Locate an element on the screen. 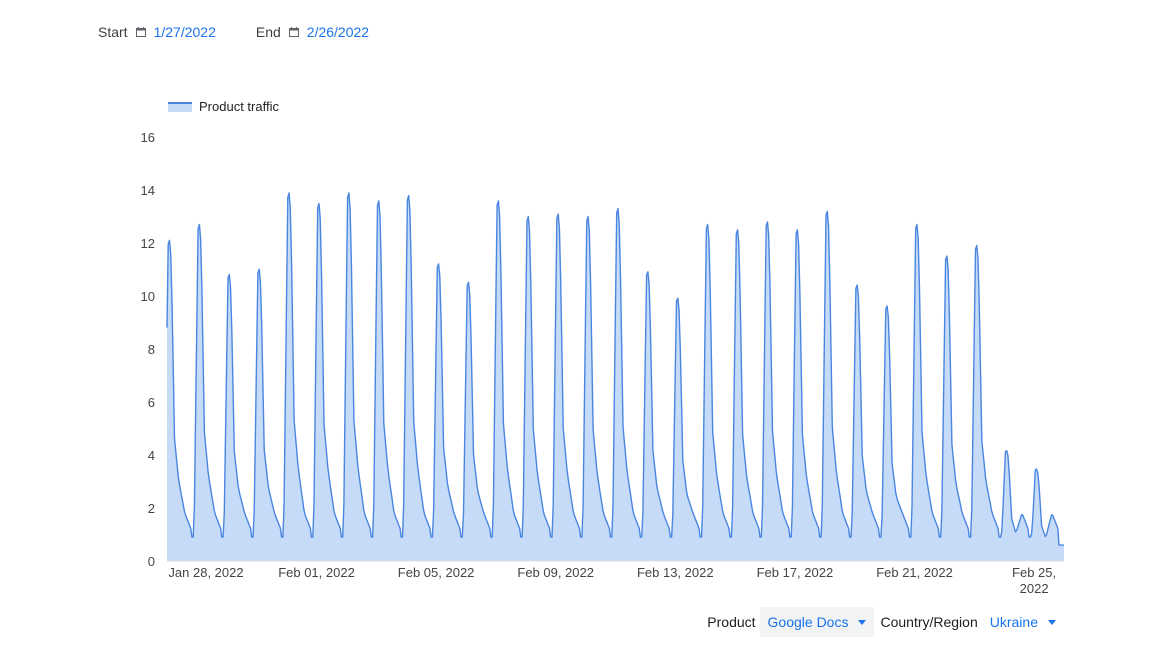 The width and height of the screenshot is (1170, 658). region-value: Ukraine is located at coordinates (1013, 622).